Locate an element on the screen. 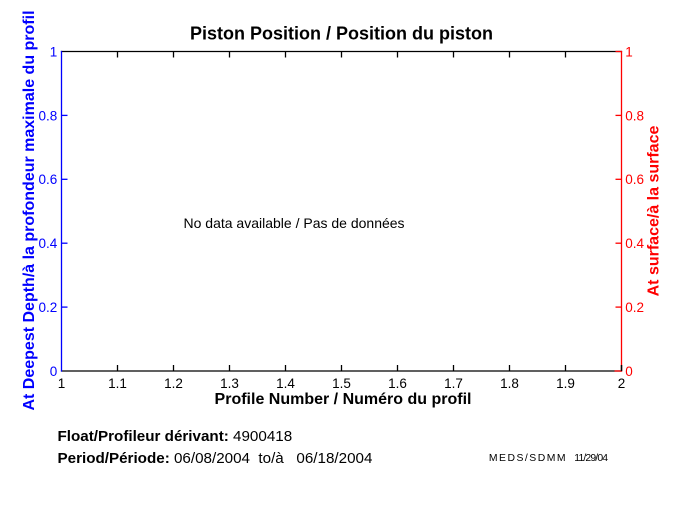  svg-text: 1.3 is located at coordinates (229, 383).